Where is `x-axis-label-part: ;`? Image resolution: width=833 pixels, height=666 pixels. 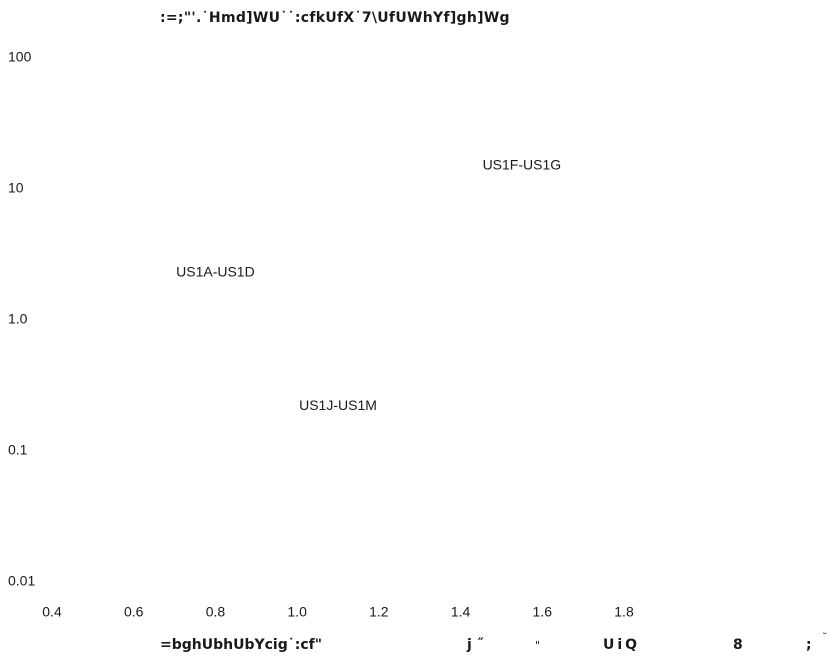 x-axis-label-part: ; is located at coordinates (809, 645).